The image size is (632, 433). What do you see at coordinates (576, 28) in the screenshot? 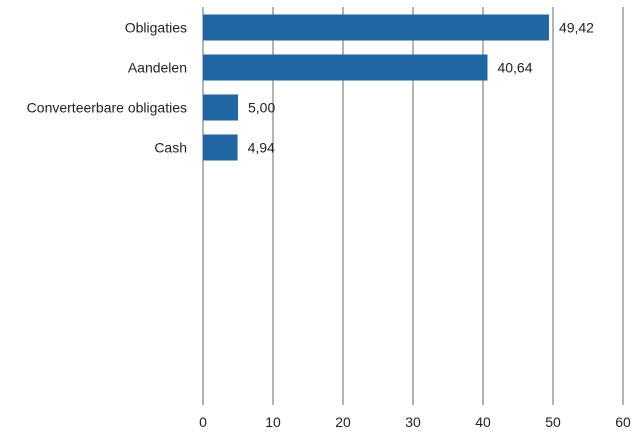
I see `value-label-0: 49,42` at bounding box center [576, 28].